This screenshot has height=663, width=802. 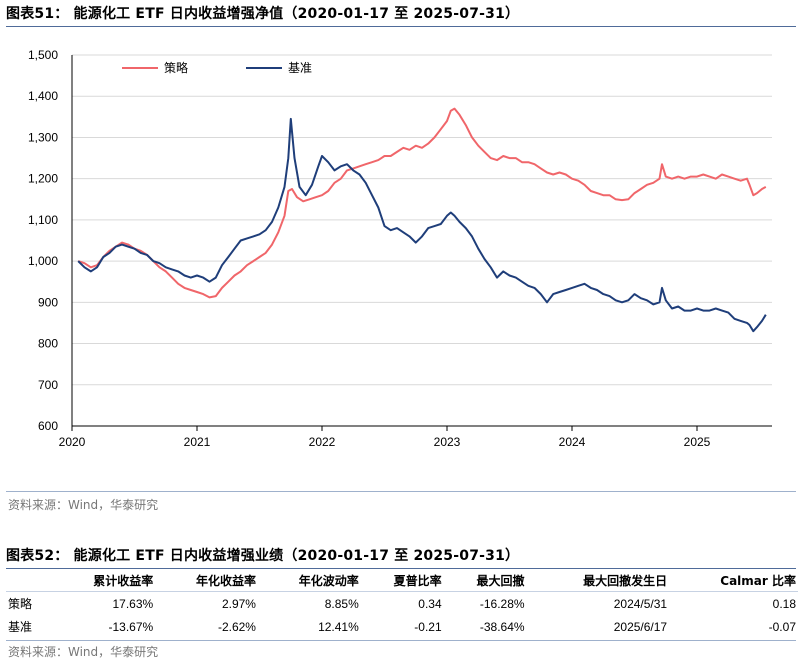 What do you see at coordinates (417, 580) in the screenshot?
I see `header-sharpe: 夏普比率` at bounding box center [417, 580].